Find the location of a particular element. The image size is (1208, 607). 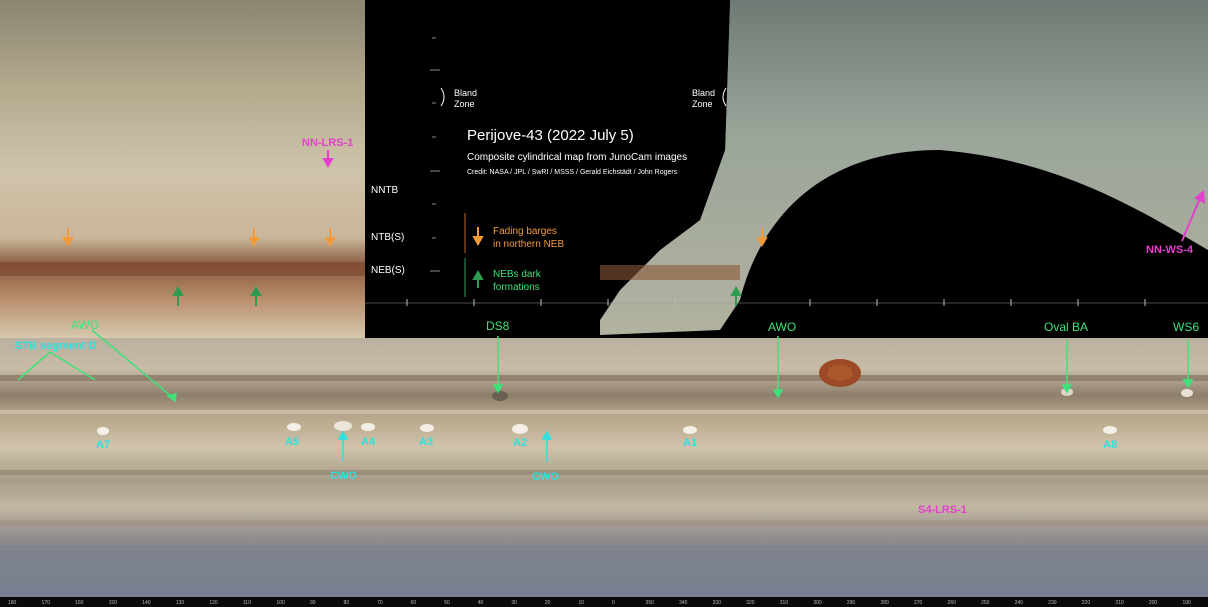

feature-ws6: WS6 is located at coordinates (1186, 327).